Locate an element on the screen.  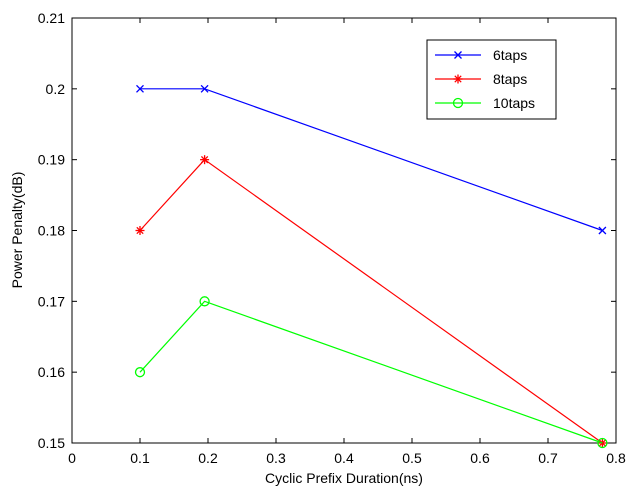
x-tick-label: 0.8 is located at coordinates (616, 458).